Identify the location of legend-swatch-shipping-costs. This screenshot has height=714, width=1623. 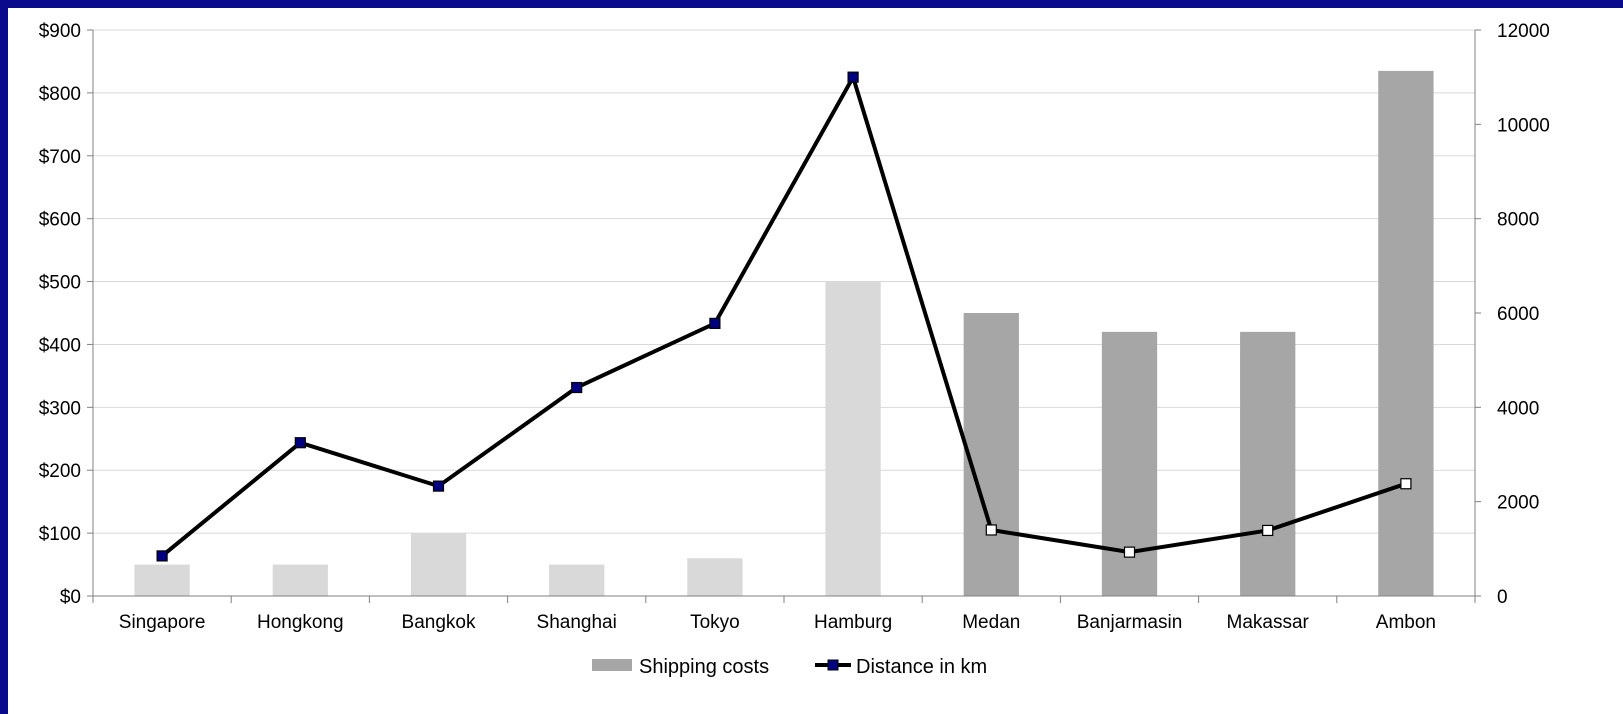
(612, 665).